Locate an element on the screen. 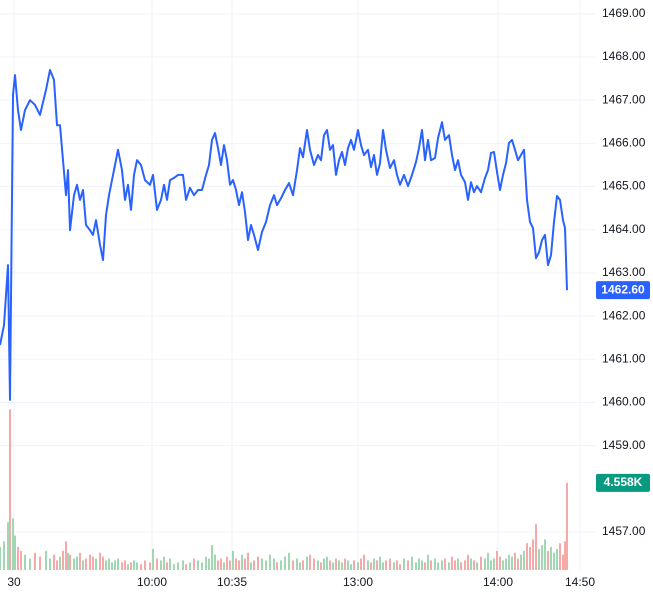 This screenshot has height=595, width=653. y-tick-label: 1469.00 is located at coordinates (624, 13).